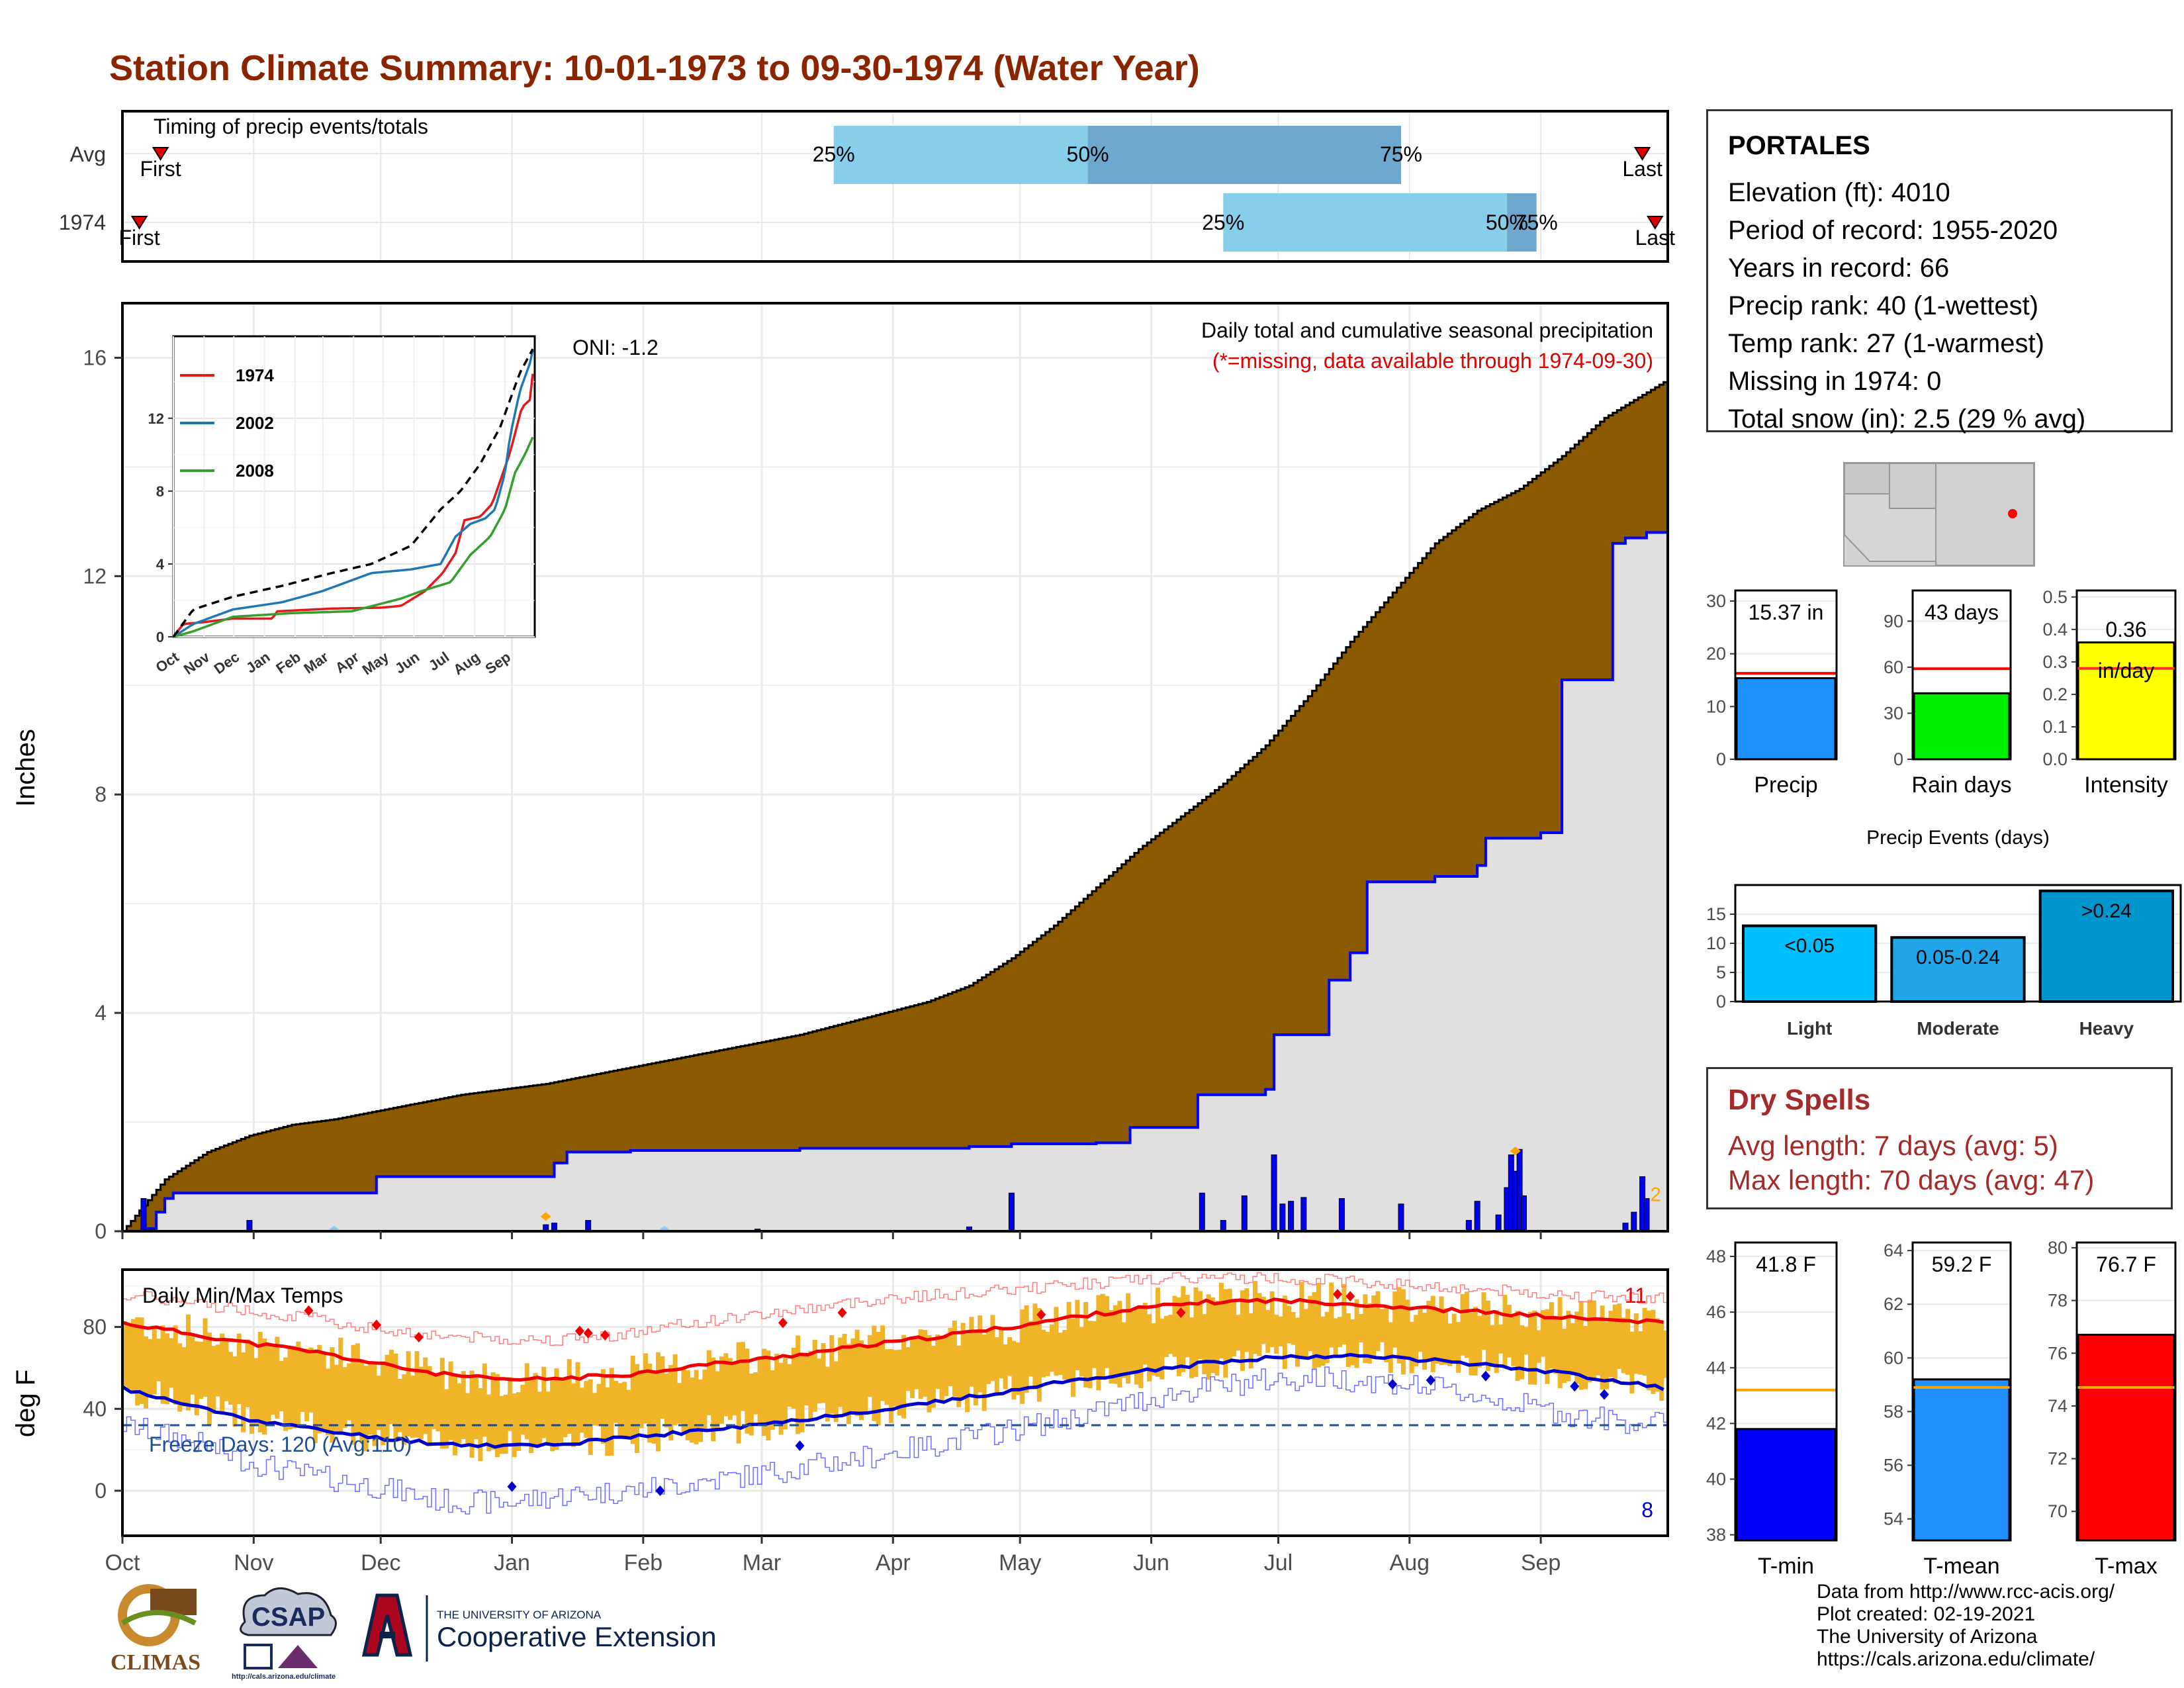 This screenshot has width=2184, height=1688. I want to click on y-tick-label: 0, so click(1898, 759).